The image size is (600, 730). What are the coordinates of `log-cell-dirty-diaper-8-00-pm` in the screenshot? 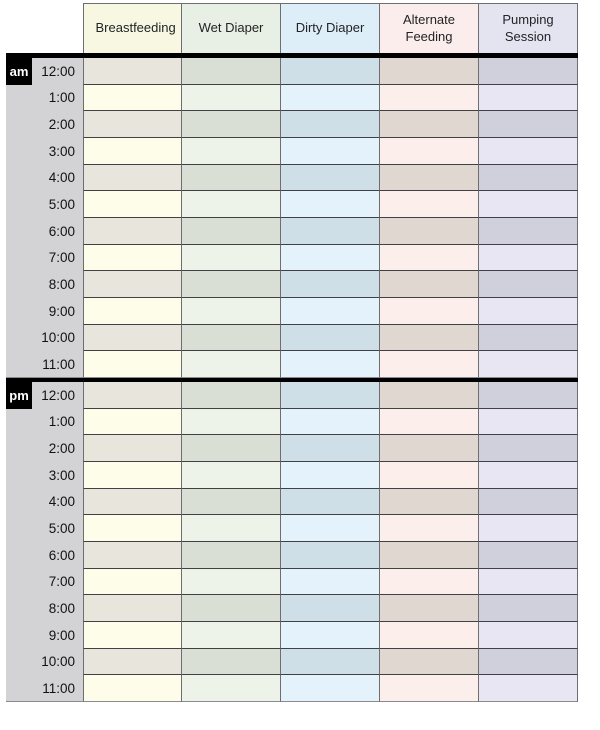 It's located at (330, 608).